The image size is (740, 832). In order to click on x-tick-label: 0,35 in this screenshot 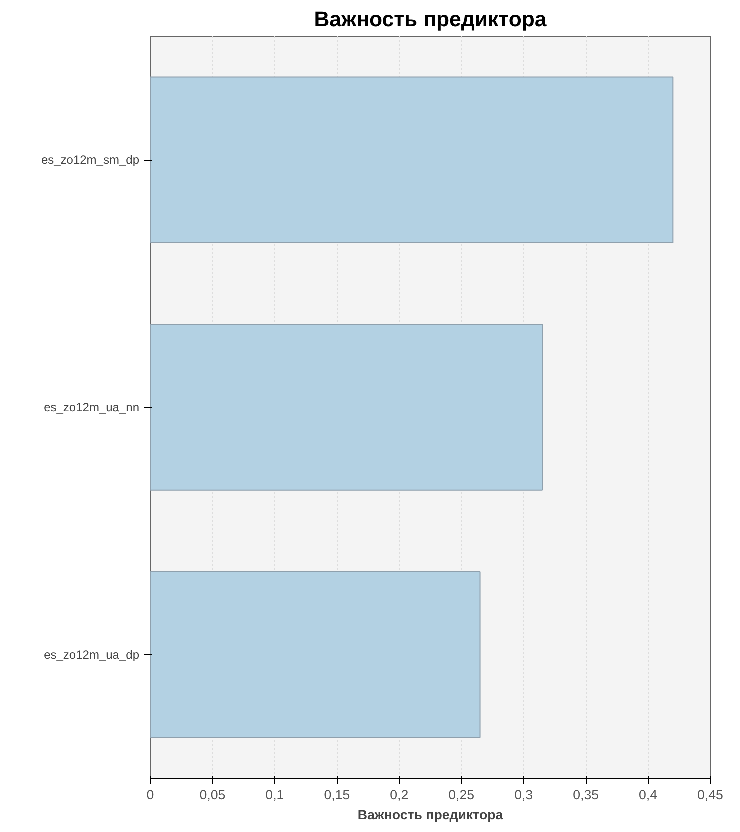, I will do `click(586, 795)`.